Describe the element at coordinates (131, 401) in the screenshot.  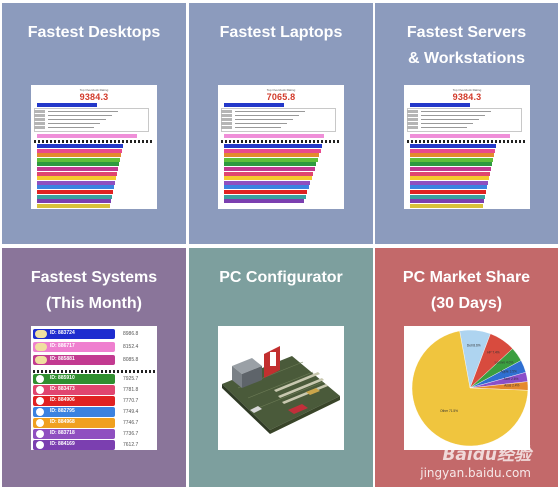
I see `system-score: 7770.7` at that location.